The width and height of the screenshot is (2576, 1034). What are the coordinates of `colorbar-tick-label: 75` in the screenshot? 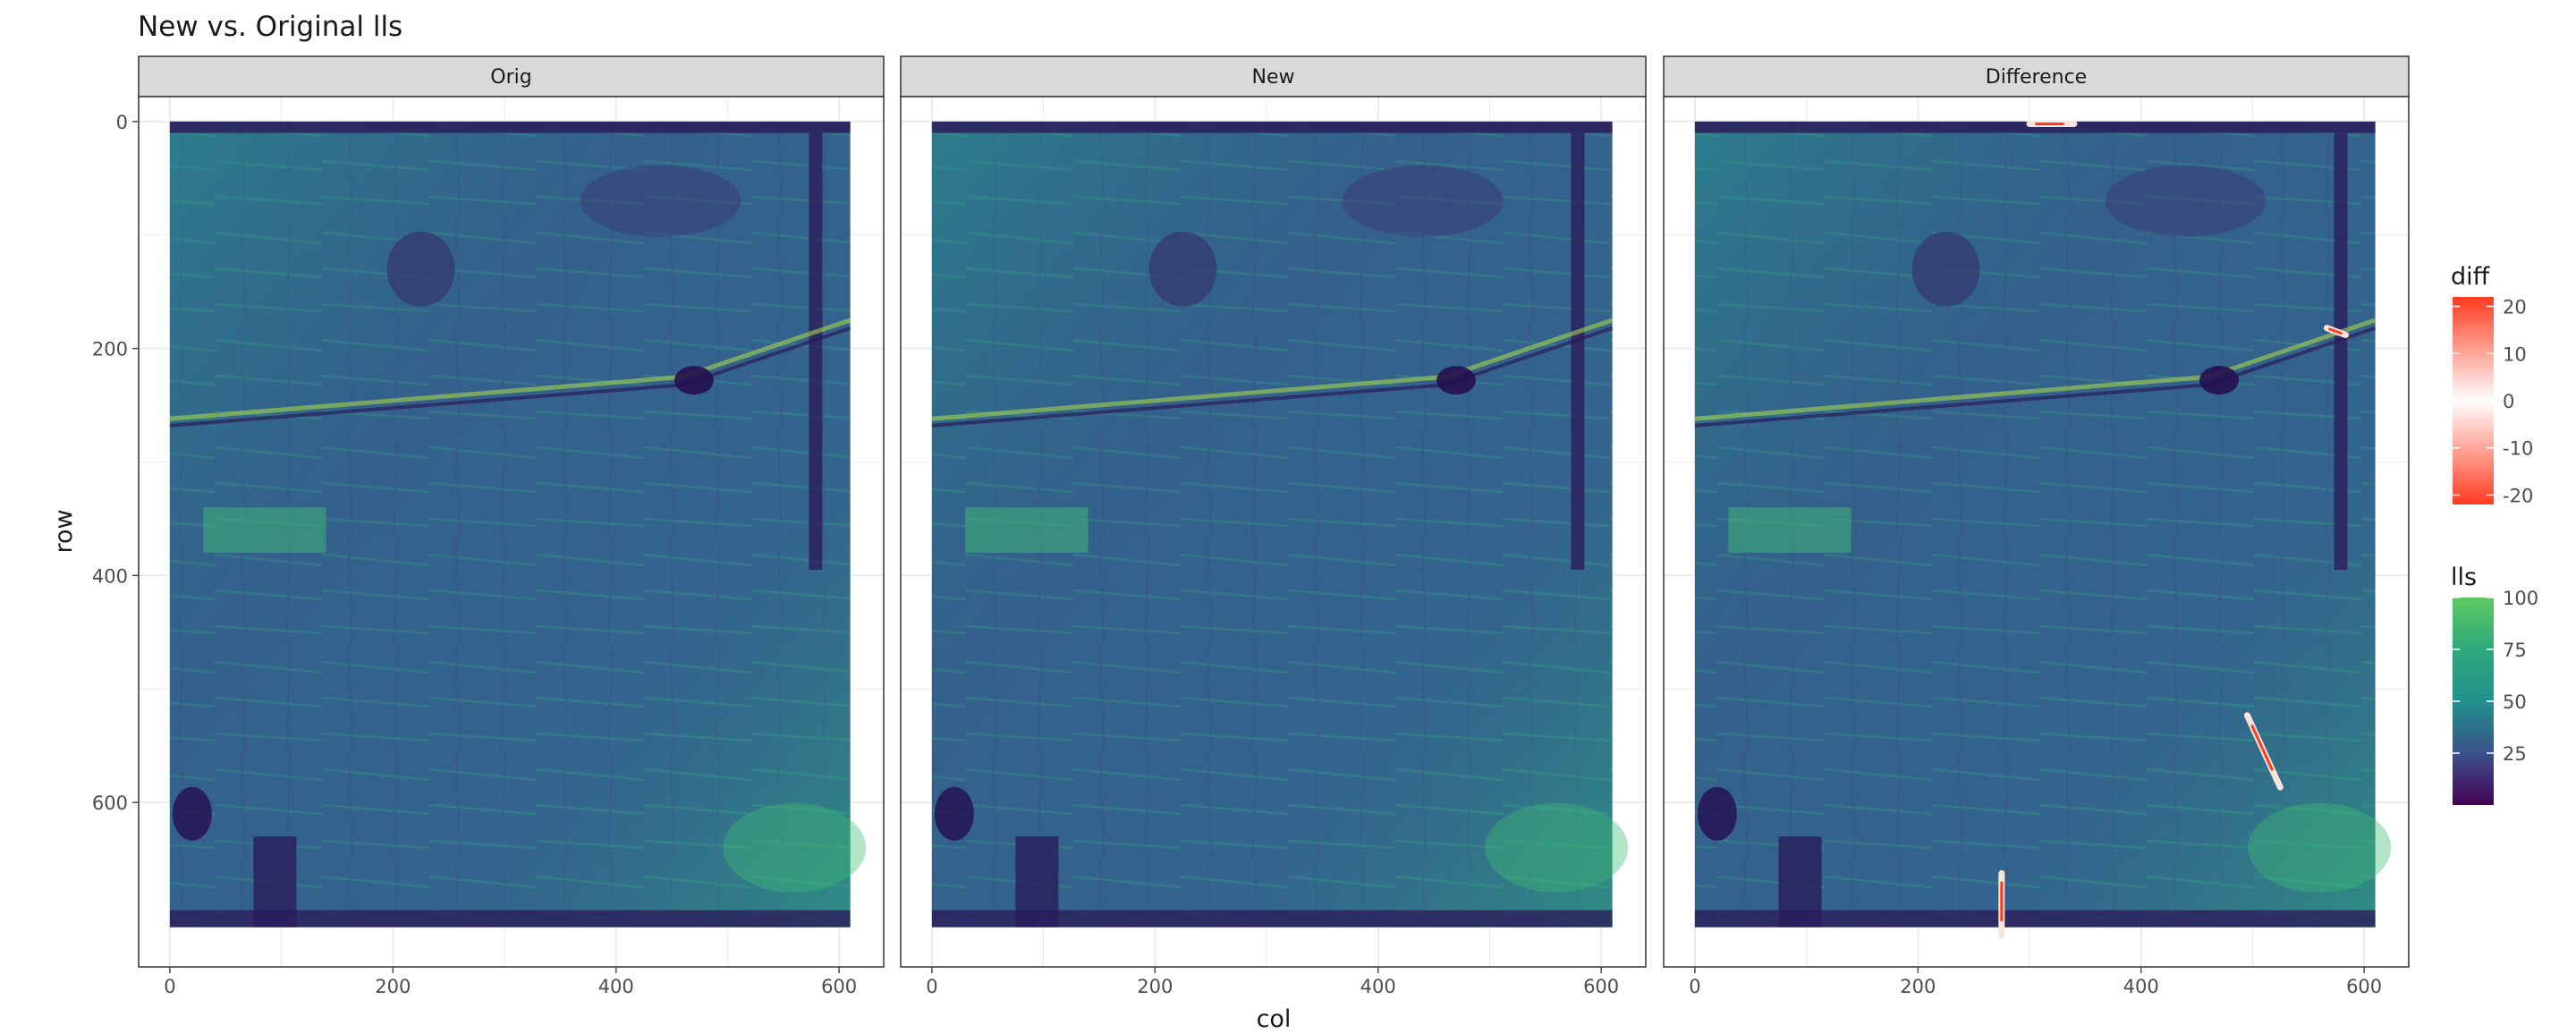 It's located at (2515, 651).